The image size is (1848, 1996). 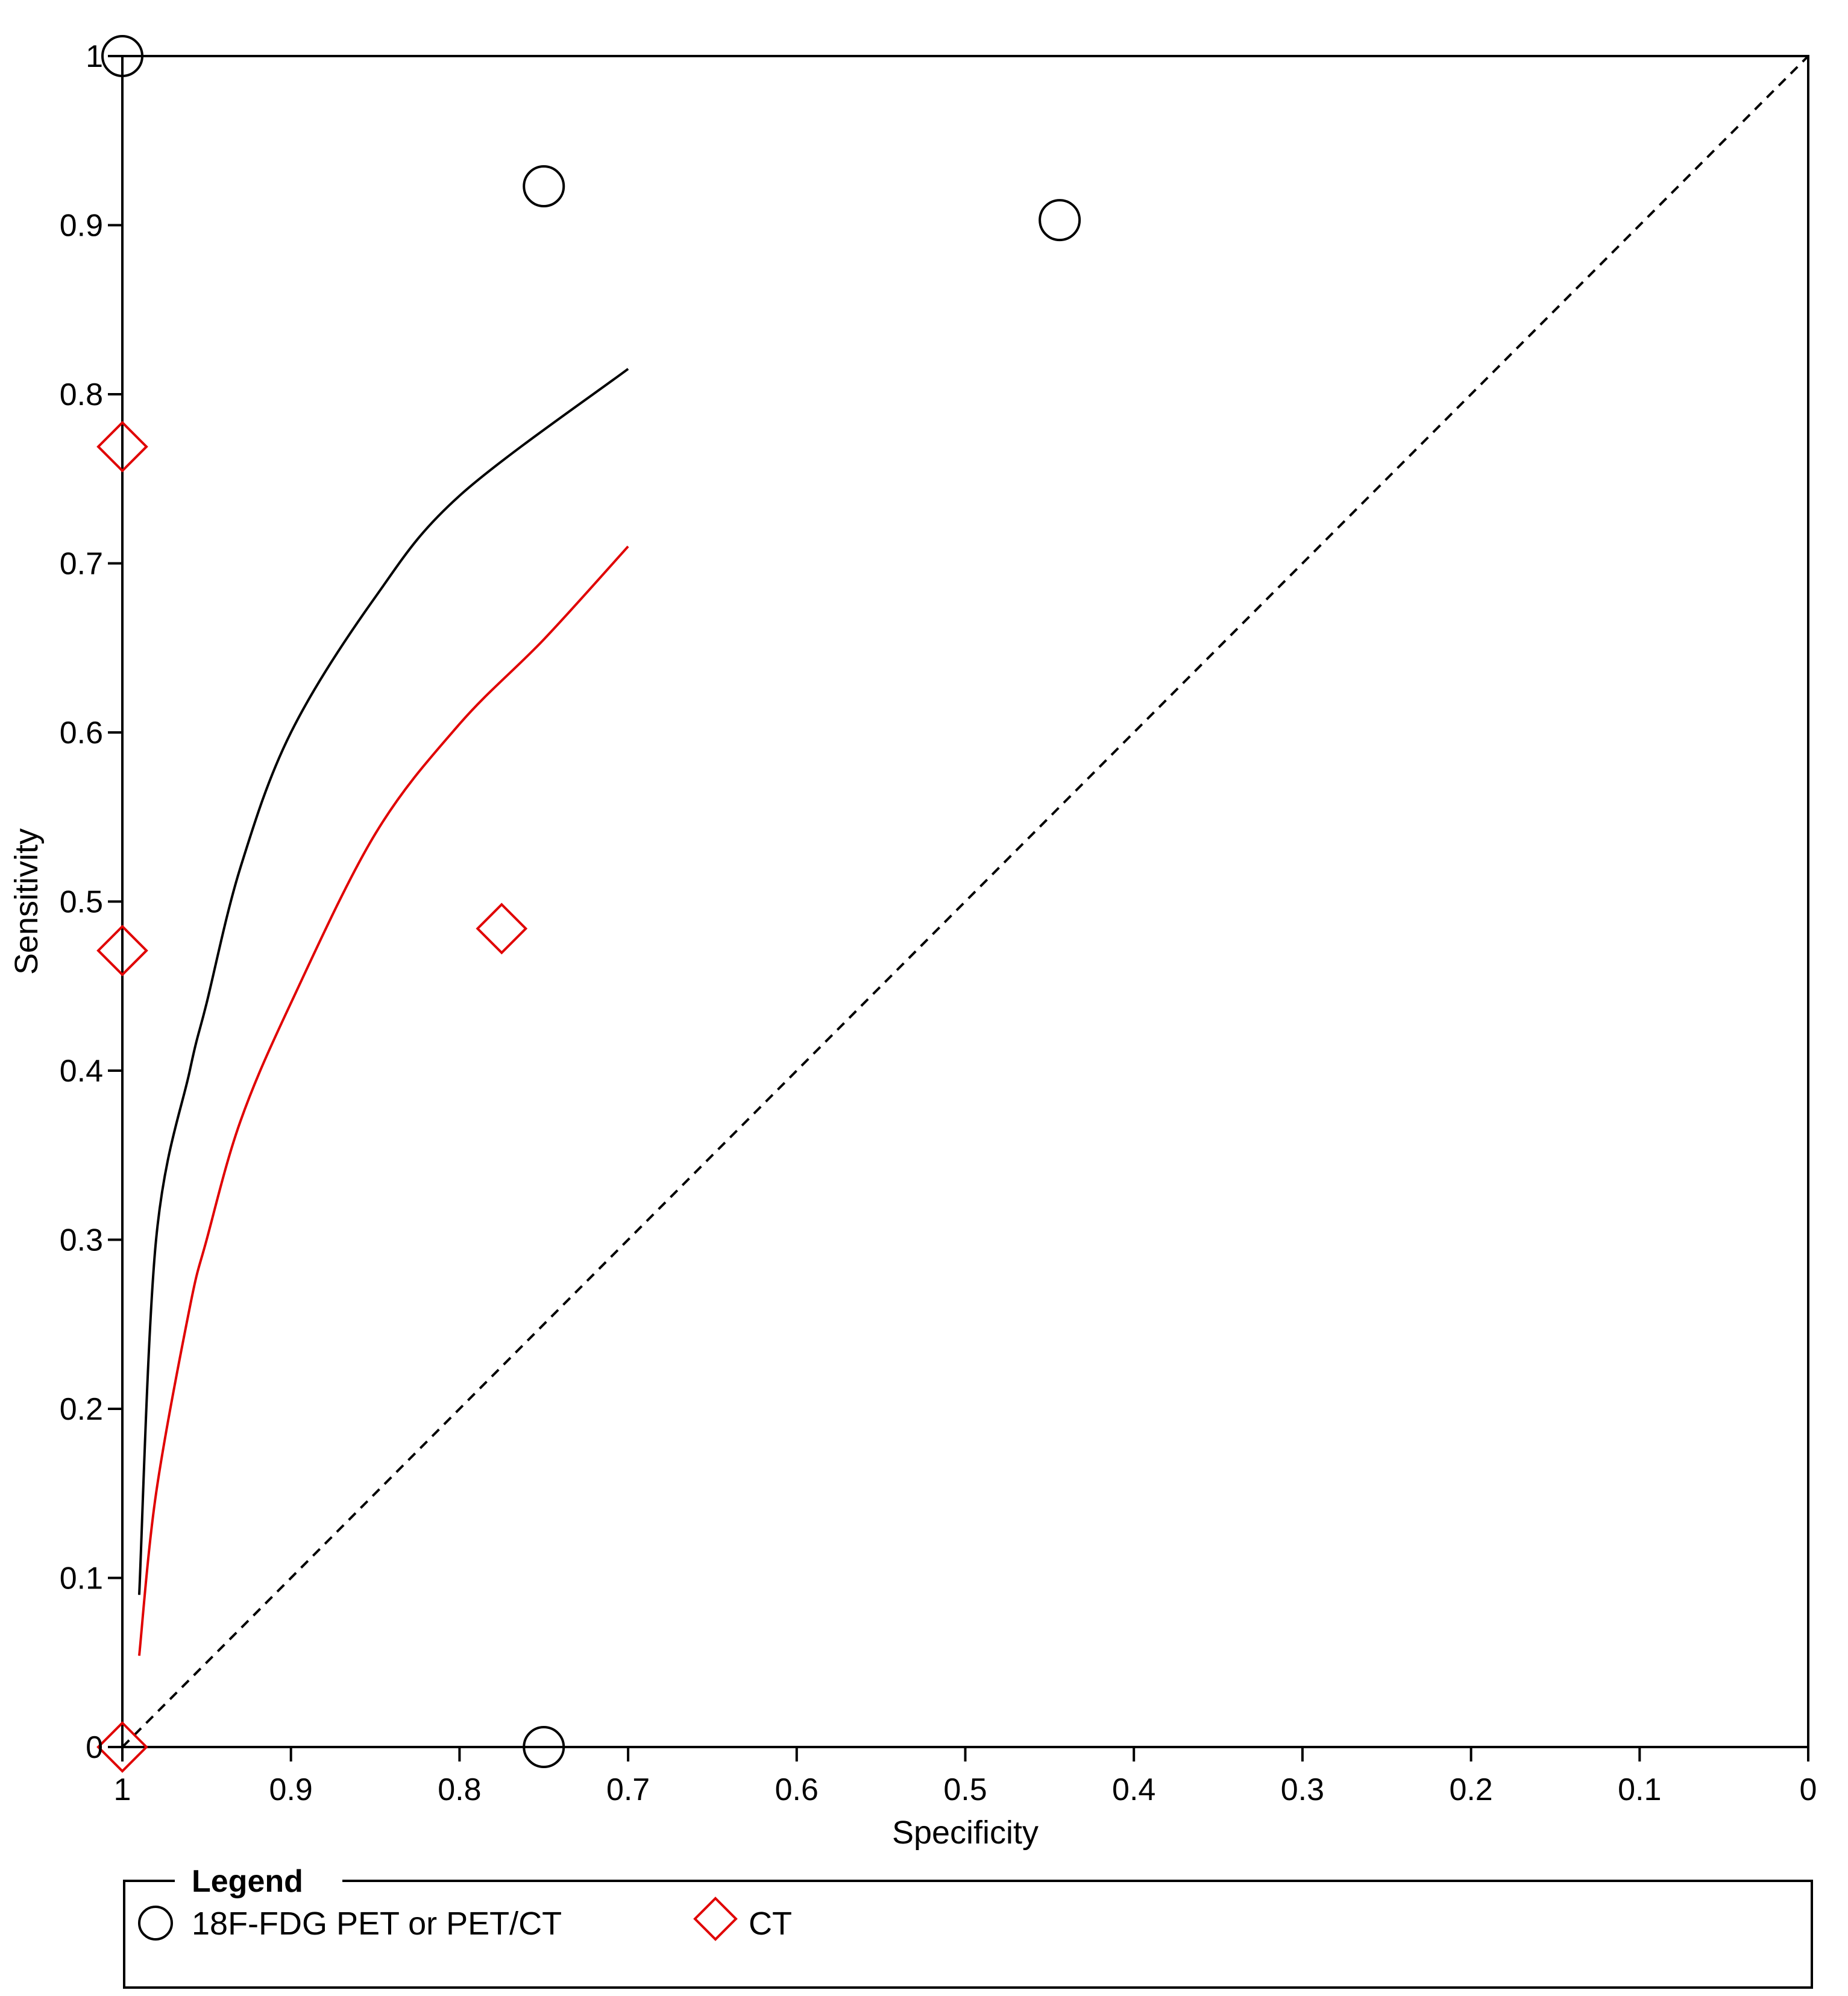 I want to click on y-tick-label: 0.7, so click(x=81, y=564).